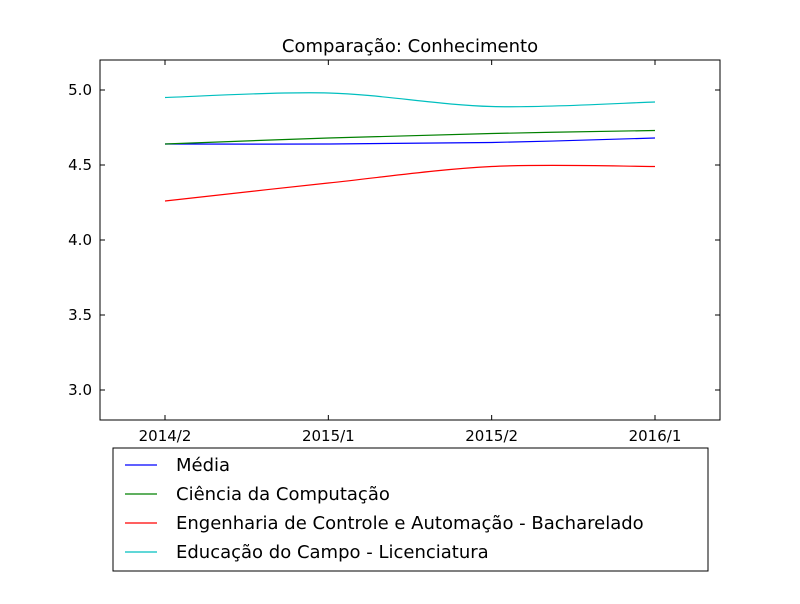 The width and height of the screenshot is (800, 604). I want to click on legend-label-1: Ciência da Computação, so click(283, 494).